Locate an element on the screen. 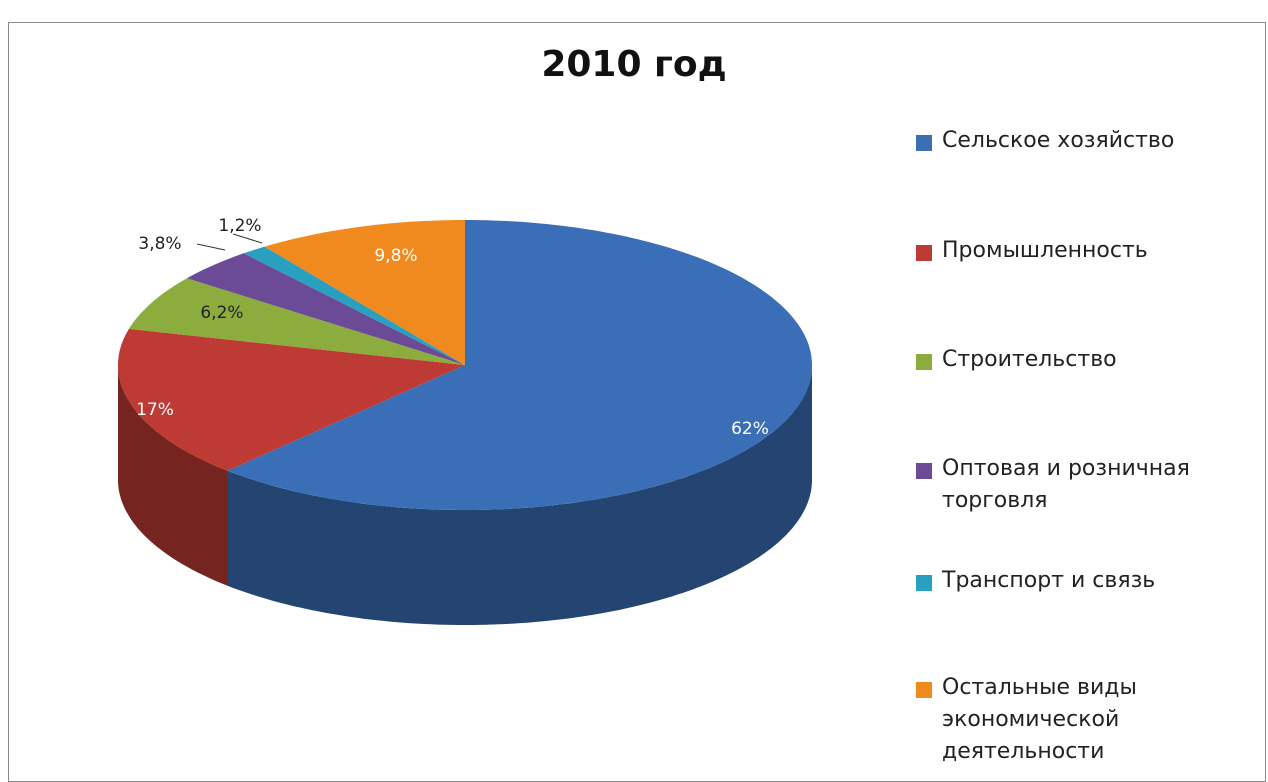 This screenshot has width=1268, height=782. legend-label: Транспорт и связь is located at coordinates (1049, 580).